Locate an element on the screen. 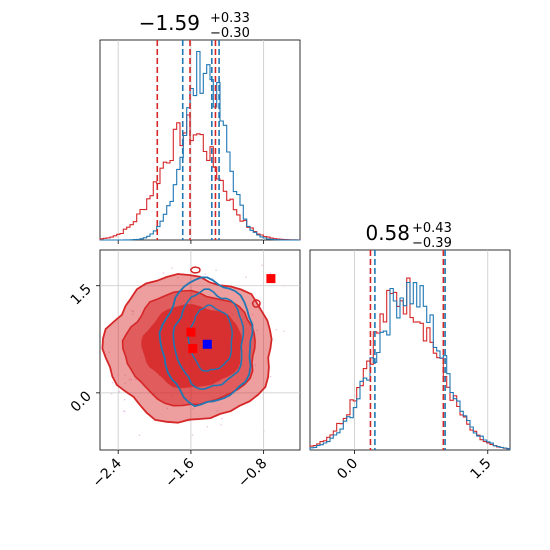  title-param-1-minus: −0.30 is located at coordinates (230, 33).